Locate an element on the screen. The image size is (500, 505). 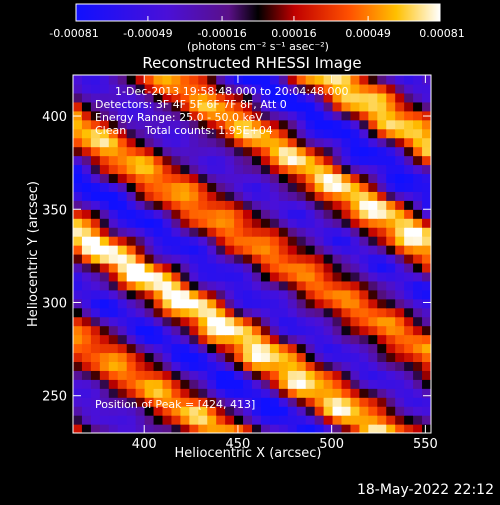
annotation-peak-position: Position of Peak = [424, 413] is located at coordinates (175, 404).